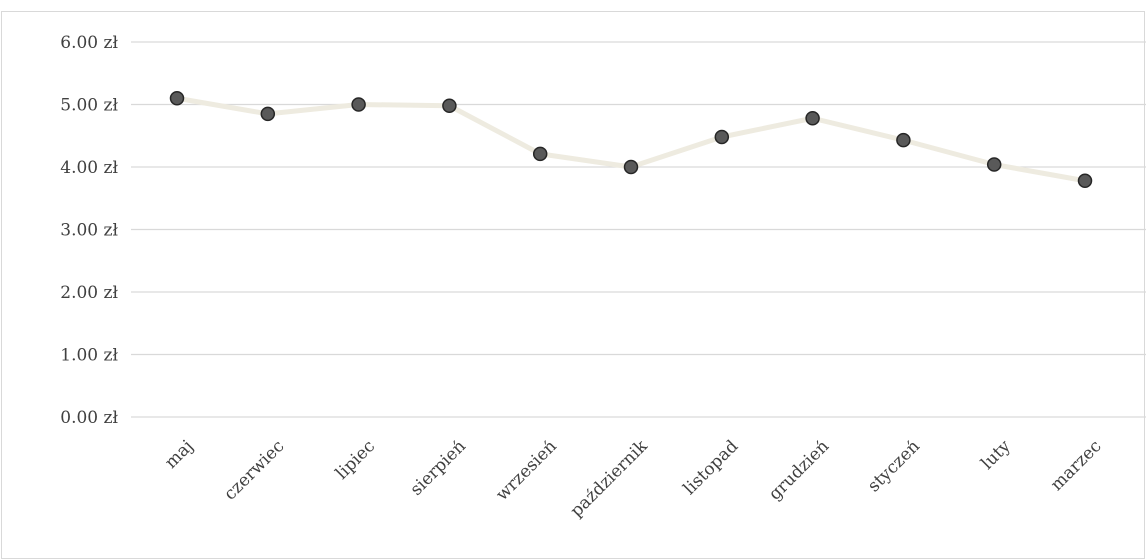 Image resolution: width=1148 pixels, height=560 pixels. Describe the element at coordinates (254, 470) in the screenshot. I see `x-tick-label: czerwiec` at that location.